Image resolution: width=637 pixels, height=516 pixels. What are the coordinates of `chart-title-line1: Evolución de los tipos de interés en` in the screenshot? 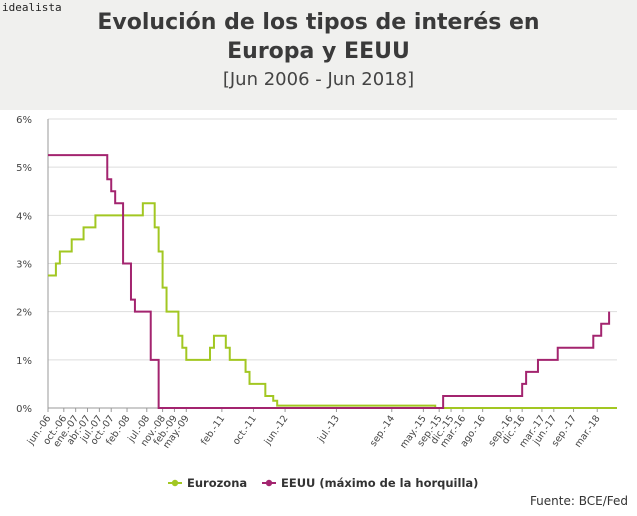 It's located at (318, 22).